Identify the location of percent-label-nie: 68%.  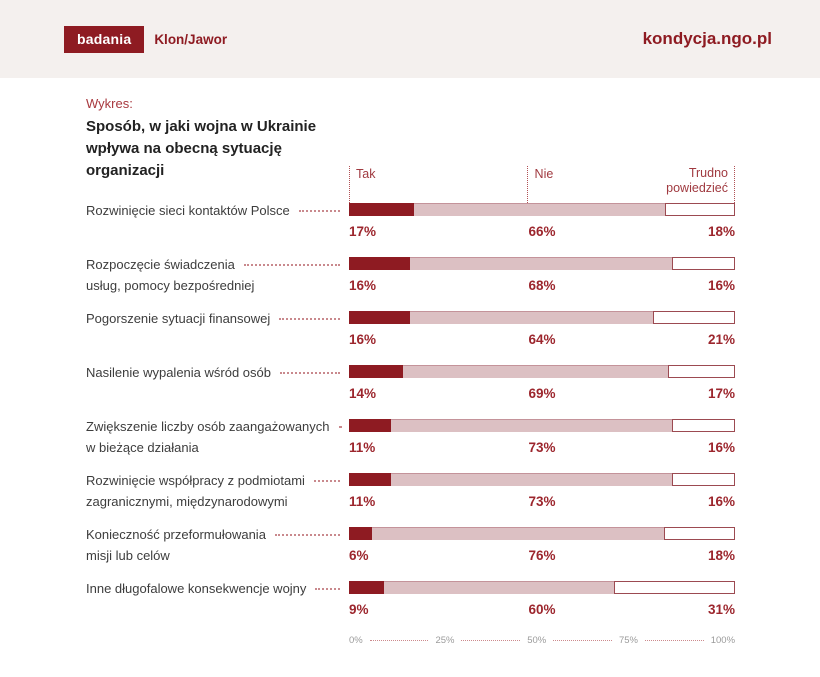
(542, 285).